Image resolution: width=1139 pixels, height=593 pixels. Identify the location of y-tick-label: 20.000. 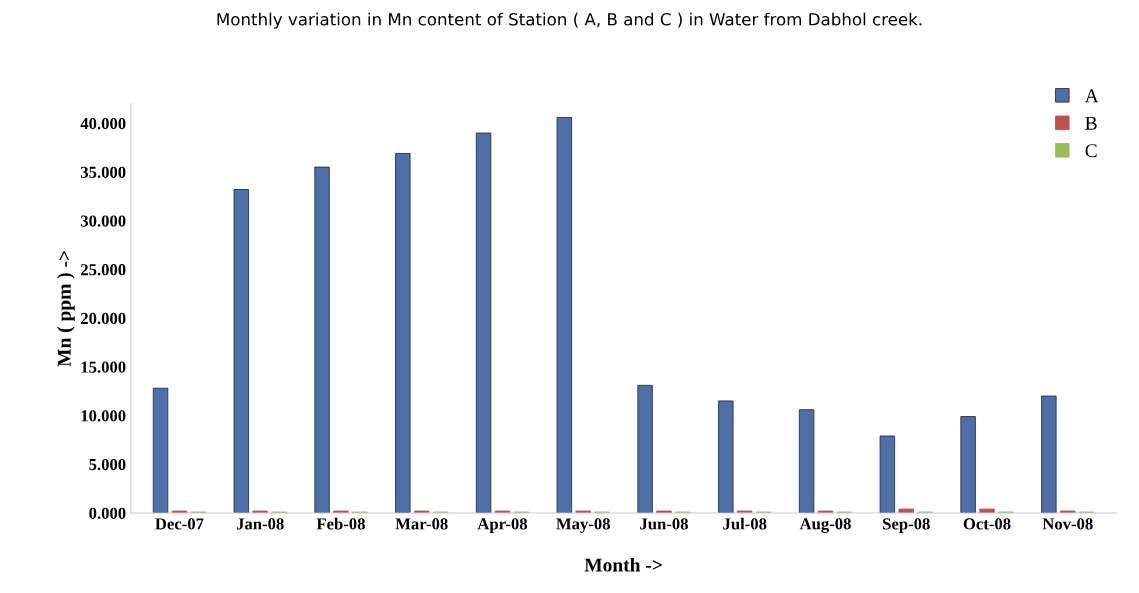
(103, 318).